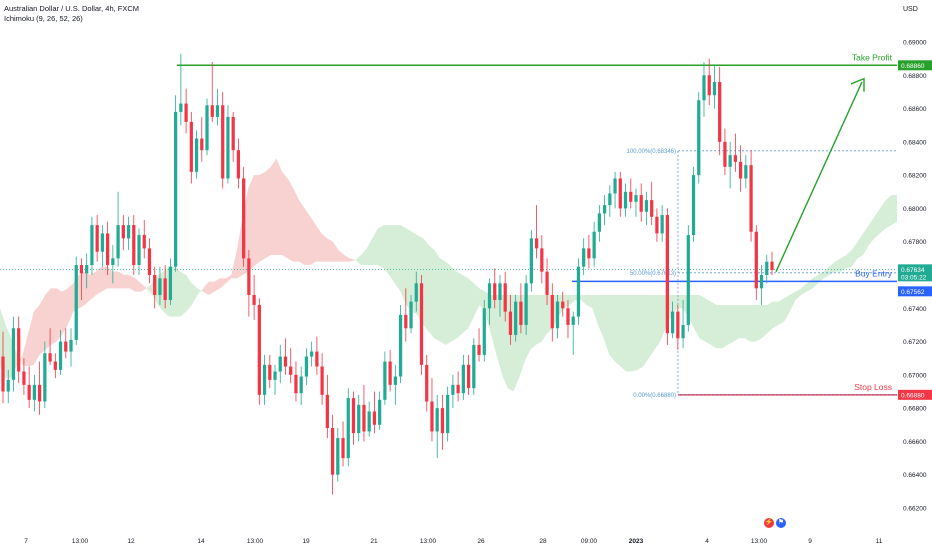  I want to click on time-tick-label: 26, so click(481, 541).